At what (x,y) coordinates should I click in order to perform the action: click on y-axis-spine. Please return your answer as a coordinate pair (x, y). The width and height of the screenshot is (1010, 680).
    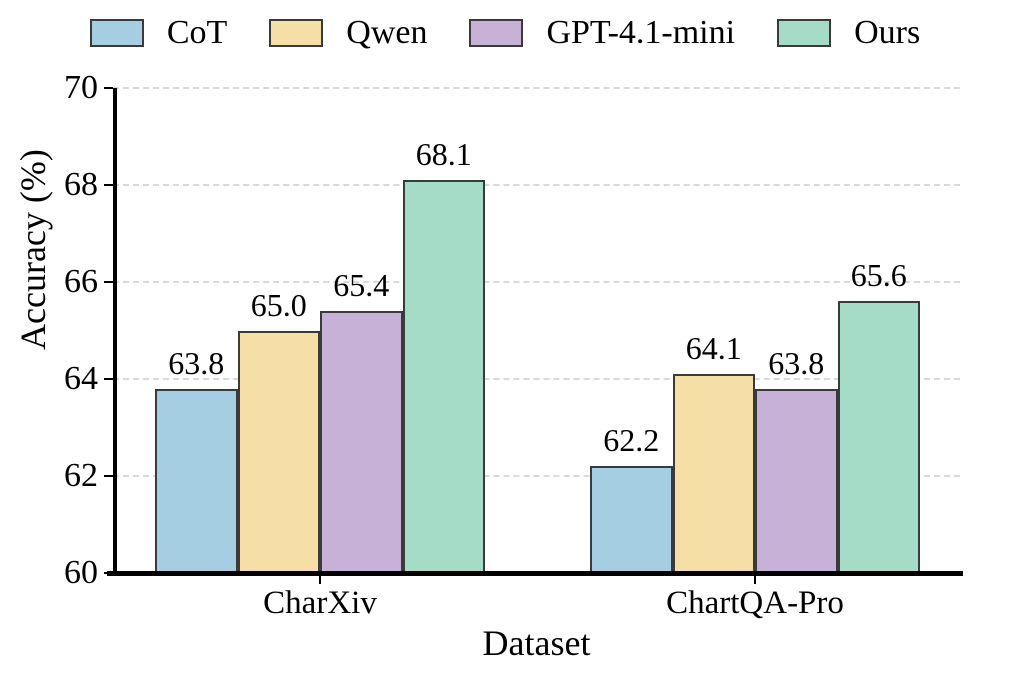
    Looking at the image, I should click on (115, 331).